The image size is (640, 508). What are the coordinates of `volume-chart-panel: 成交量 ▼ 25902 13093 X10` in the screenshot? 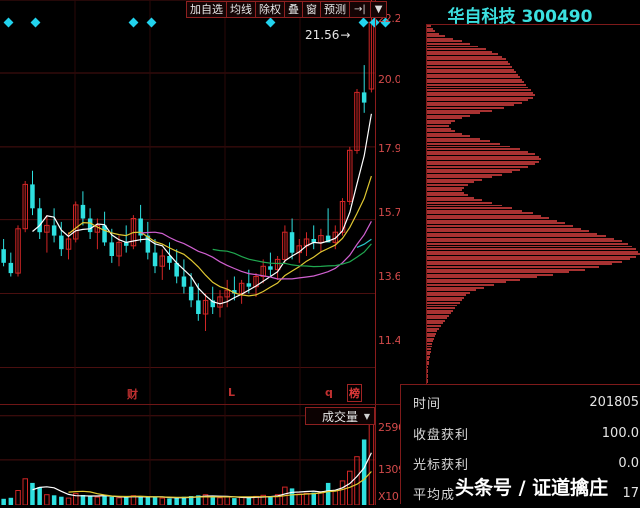 It's located at (206, 454).